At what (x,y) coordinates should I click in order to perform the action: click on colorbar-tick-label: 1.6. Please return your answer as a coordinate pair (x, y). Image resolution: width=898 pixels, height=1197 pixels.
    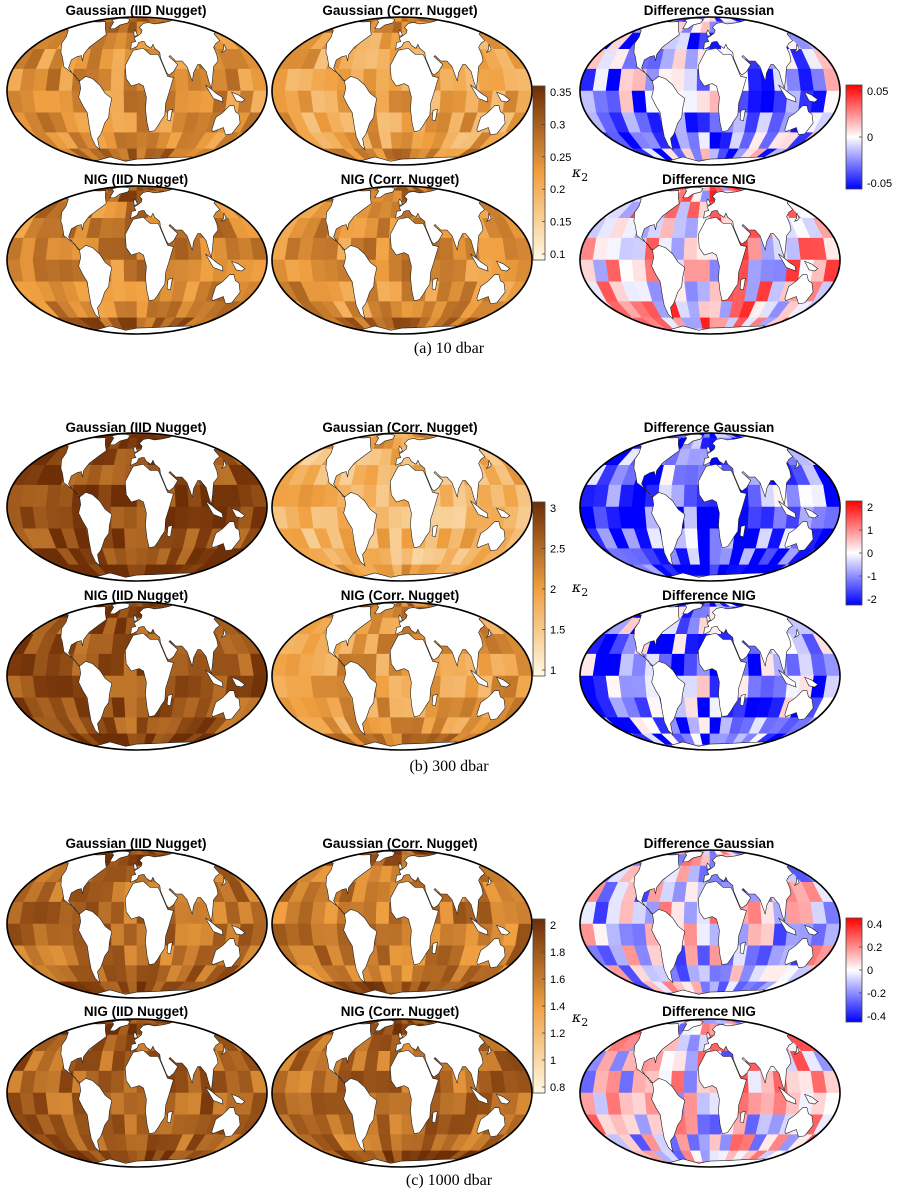
    Looking at the image, I should click on (557, 980).